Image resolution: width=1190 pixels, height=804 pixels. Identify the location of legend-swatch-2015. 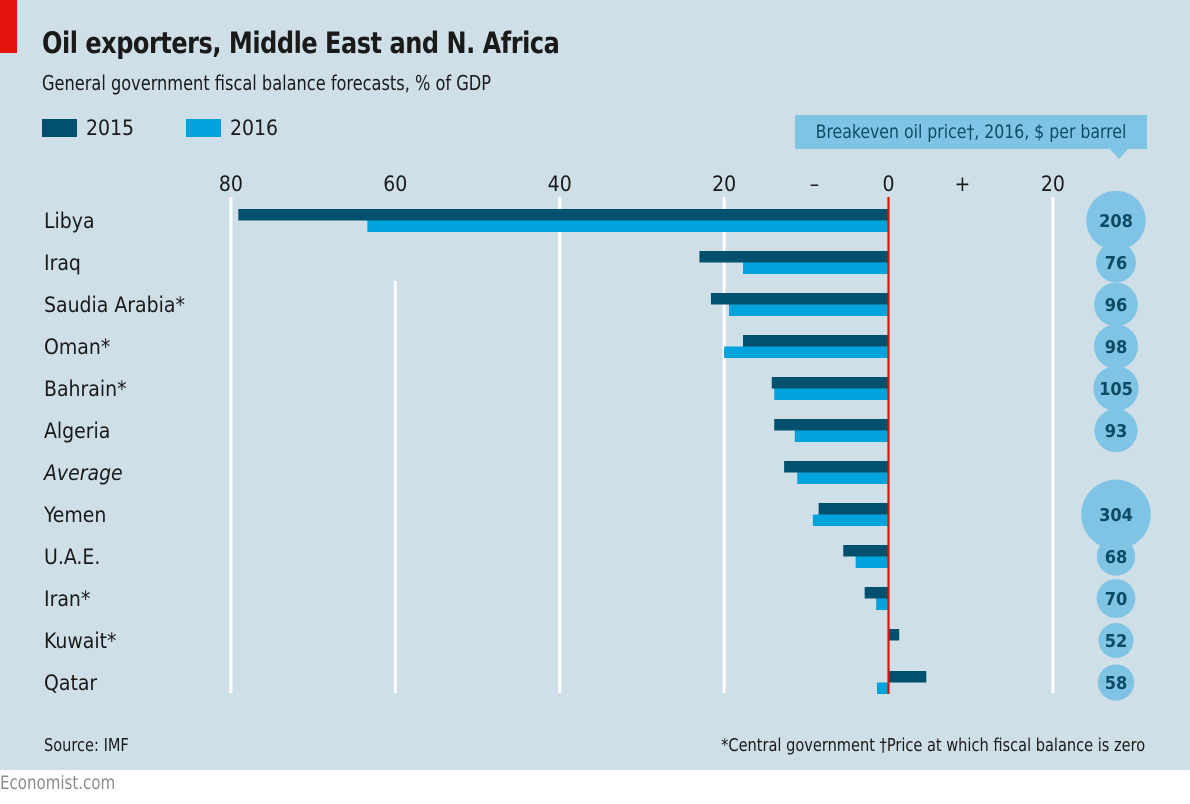
(59, 128).